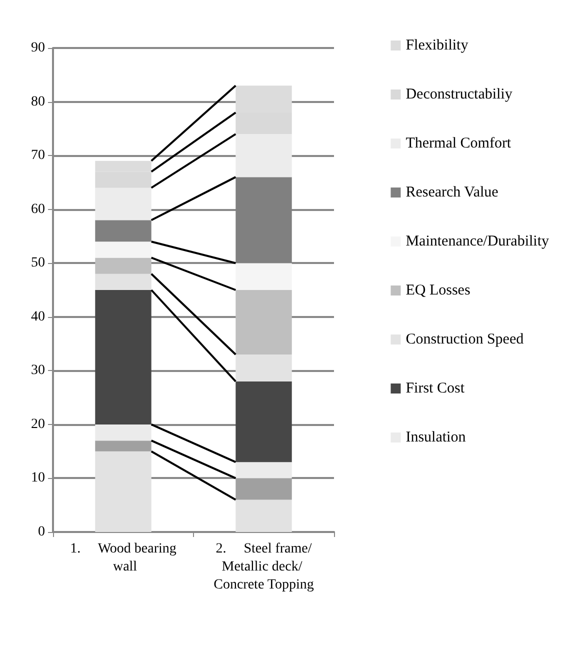  What do you see at coordinates (459, 94) in the screenshot?
I see `legend-label: Deconstructabiliy` at bounding box center [459, 94].